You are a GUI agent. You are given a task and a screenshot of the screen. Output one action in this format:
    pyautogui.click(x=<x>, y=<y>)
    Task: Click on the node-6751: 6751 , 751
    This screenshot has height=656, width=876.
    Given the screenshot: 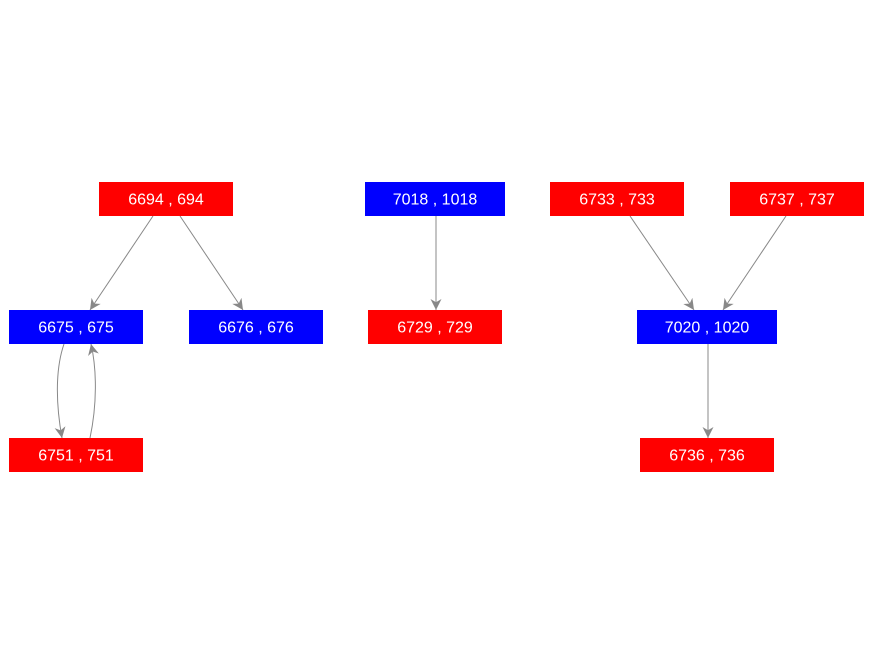 What is the action you would take?
    pyautogui.click(x=76, y=455)
    